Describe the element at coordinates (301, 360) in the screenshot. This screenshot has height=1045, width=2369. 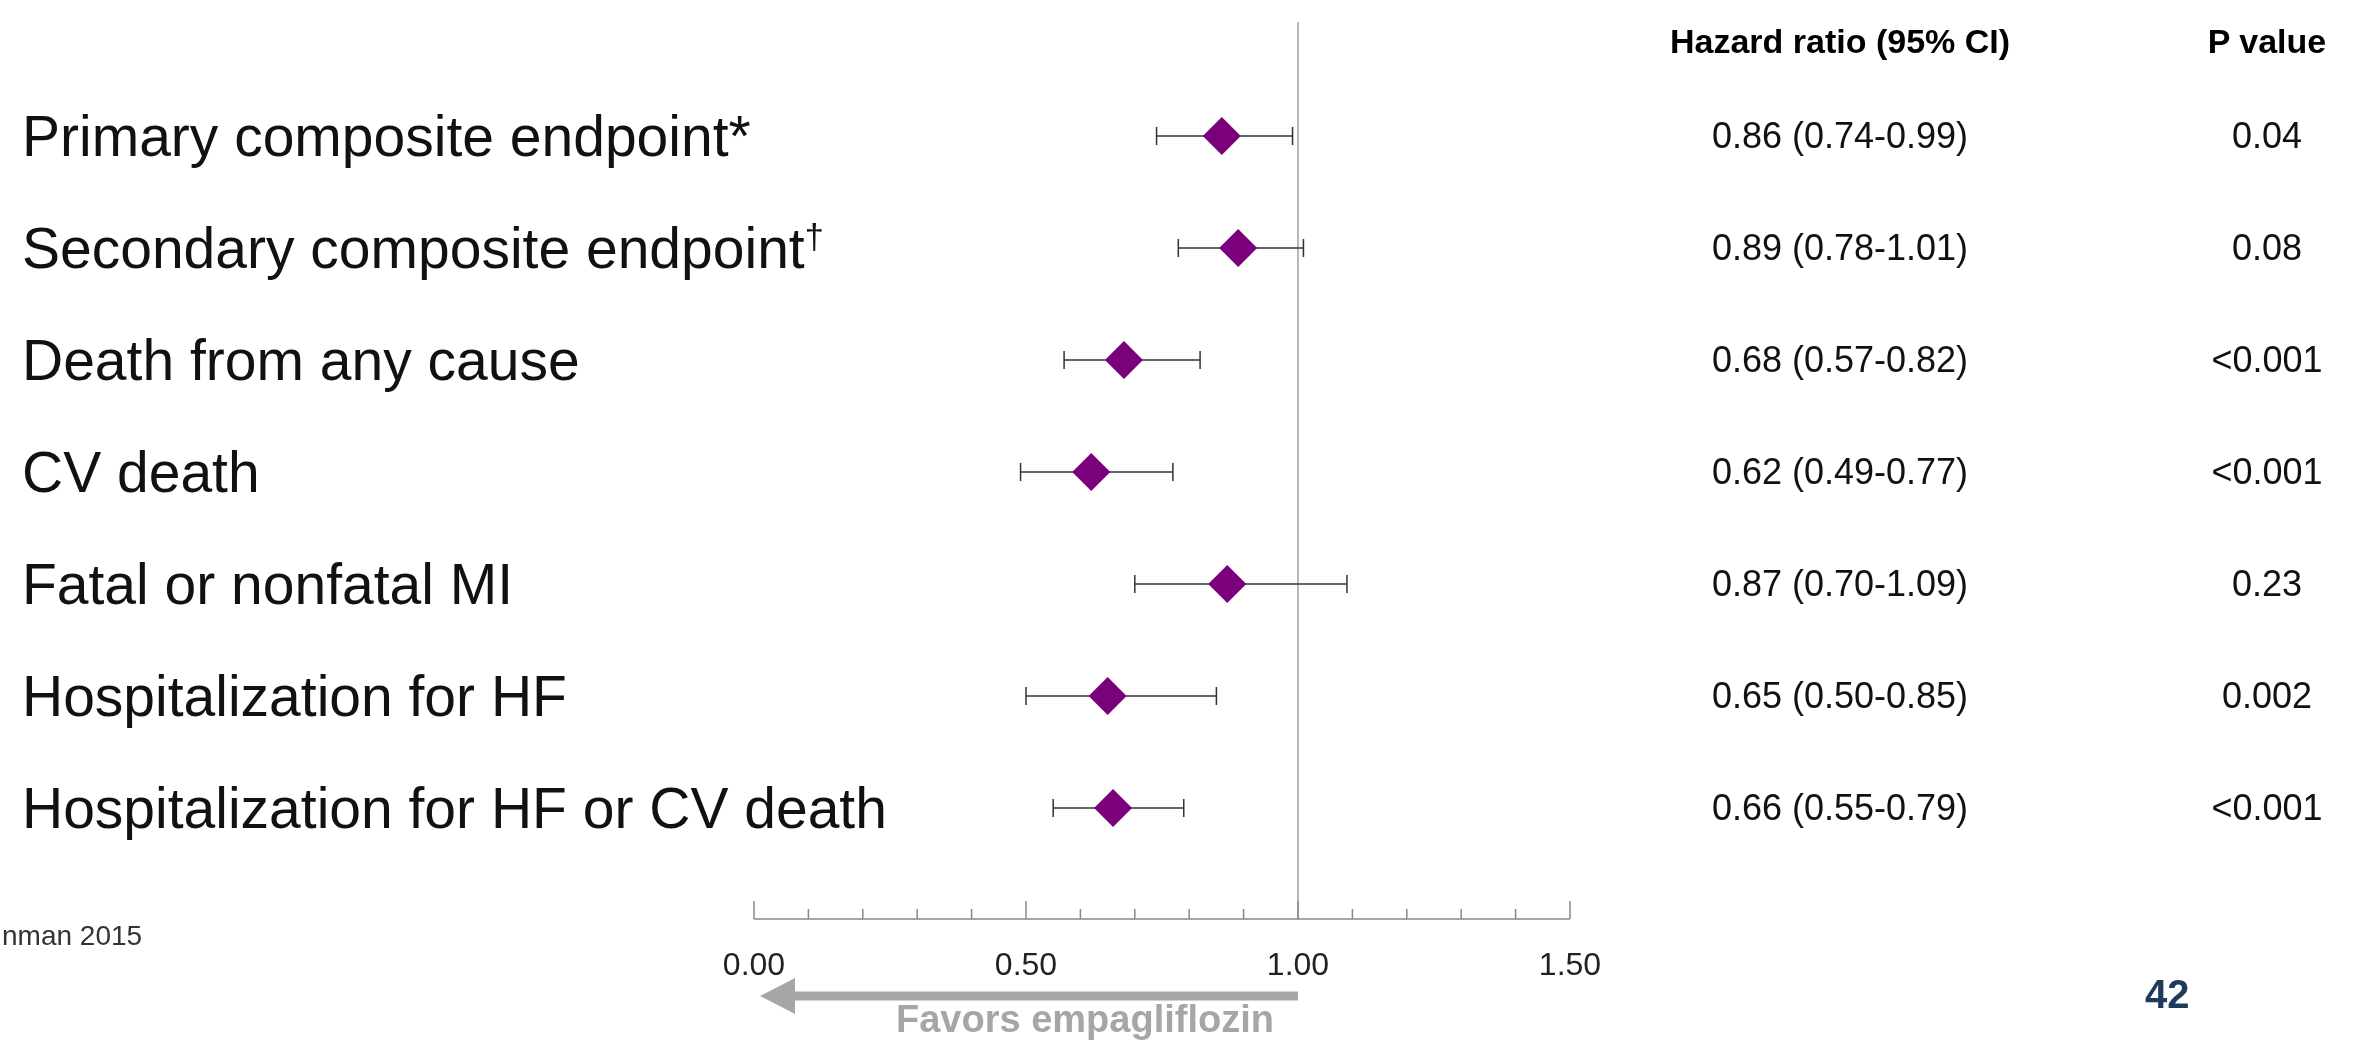
I see `y-tick-label: Death from any cause` at that location.